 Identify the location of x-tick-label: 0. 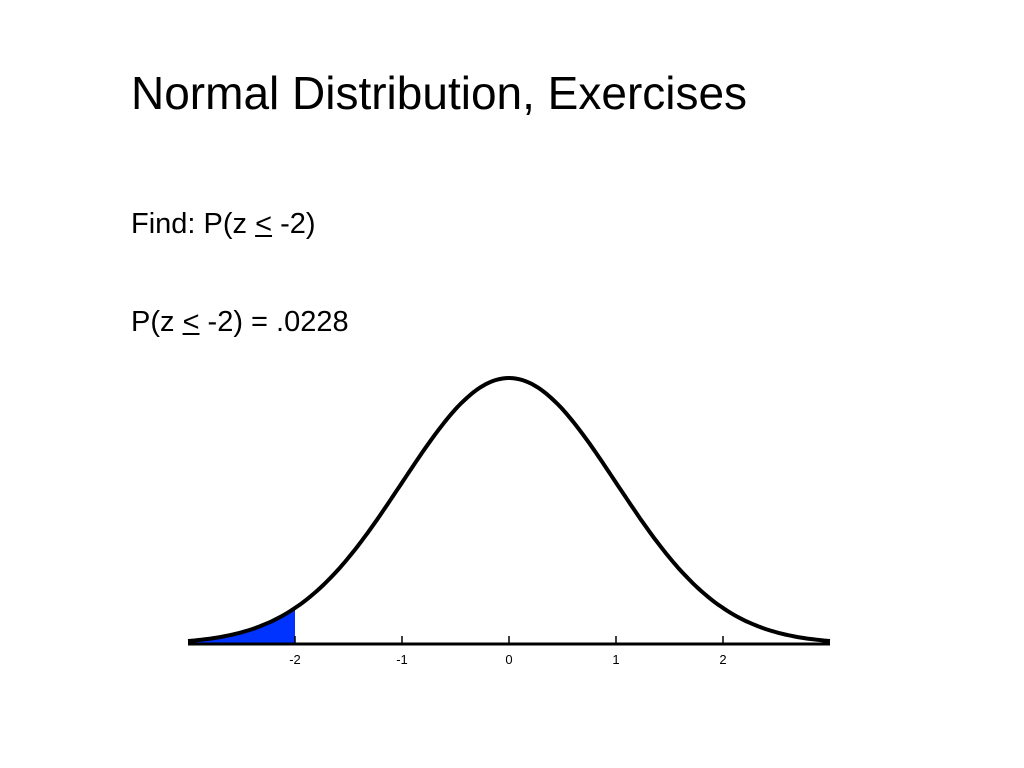
(508, 659).